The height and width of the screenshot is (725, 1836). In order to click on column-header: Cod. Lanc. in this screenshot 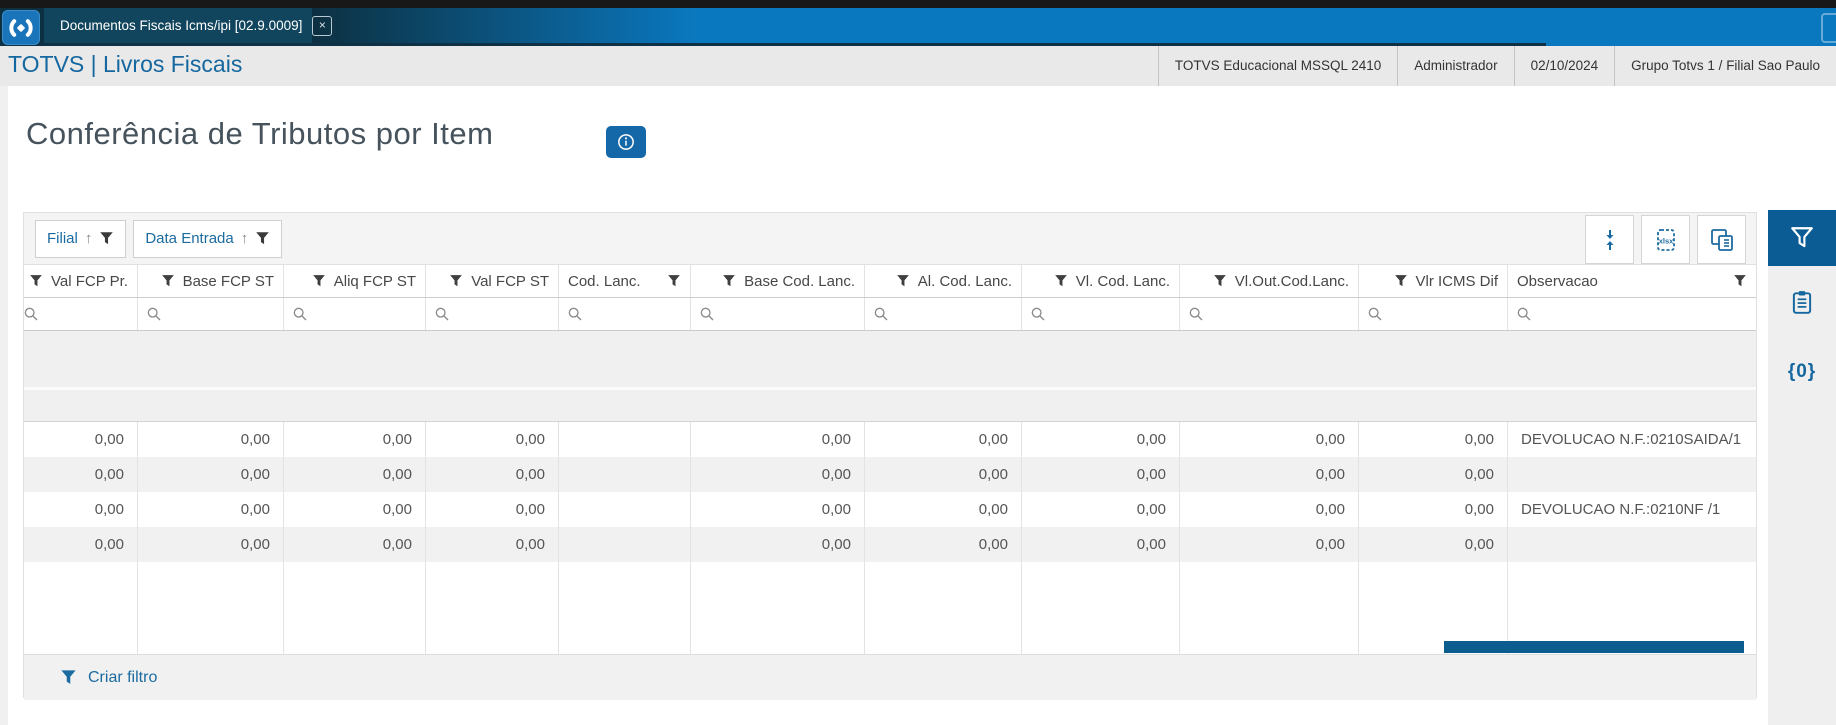, I will do `click(625, 281)`.